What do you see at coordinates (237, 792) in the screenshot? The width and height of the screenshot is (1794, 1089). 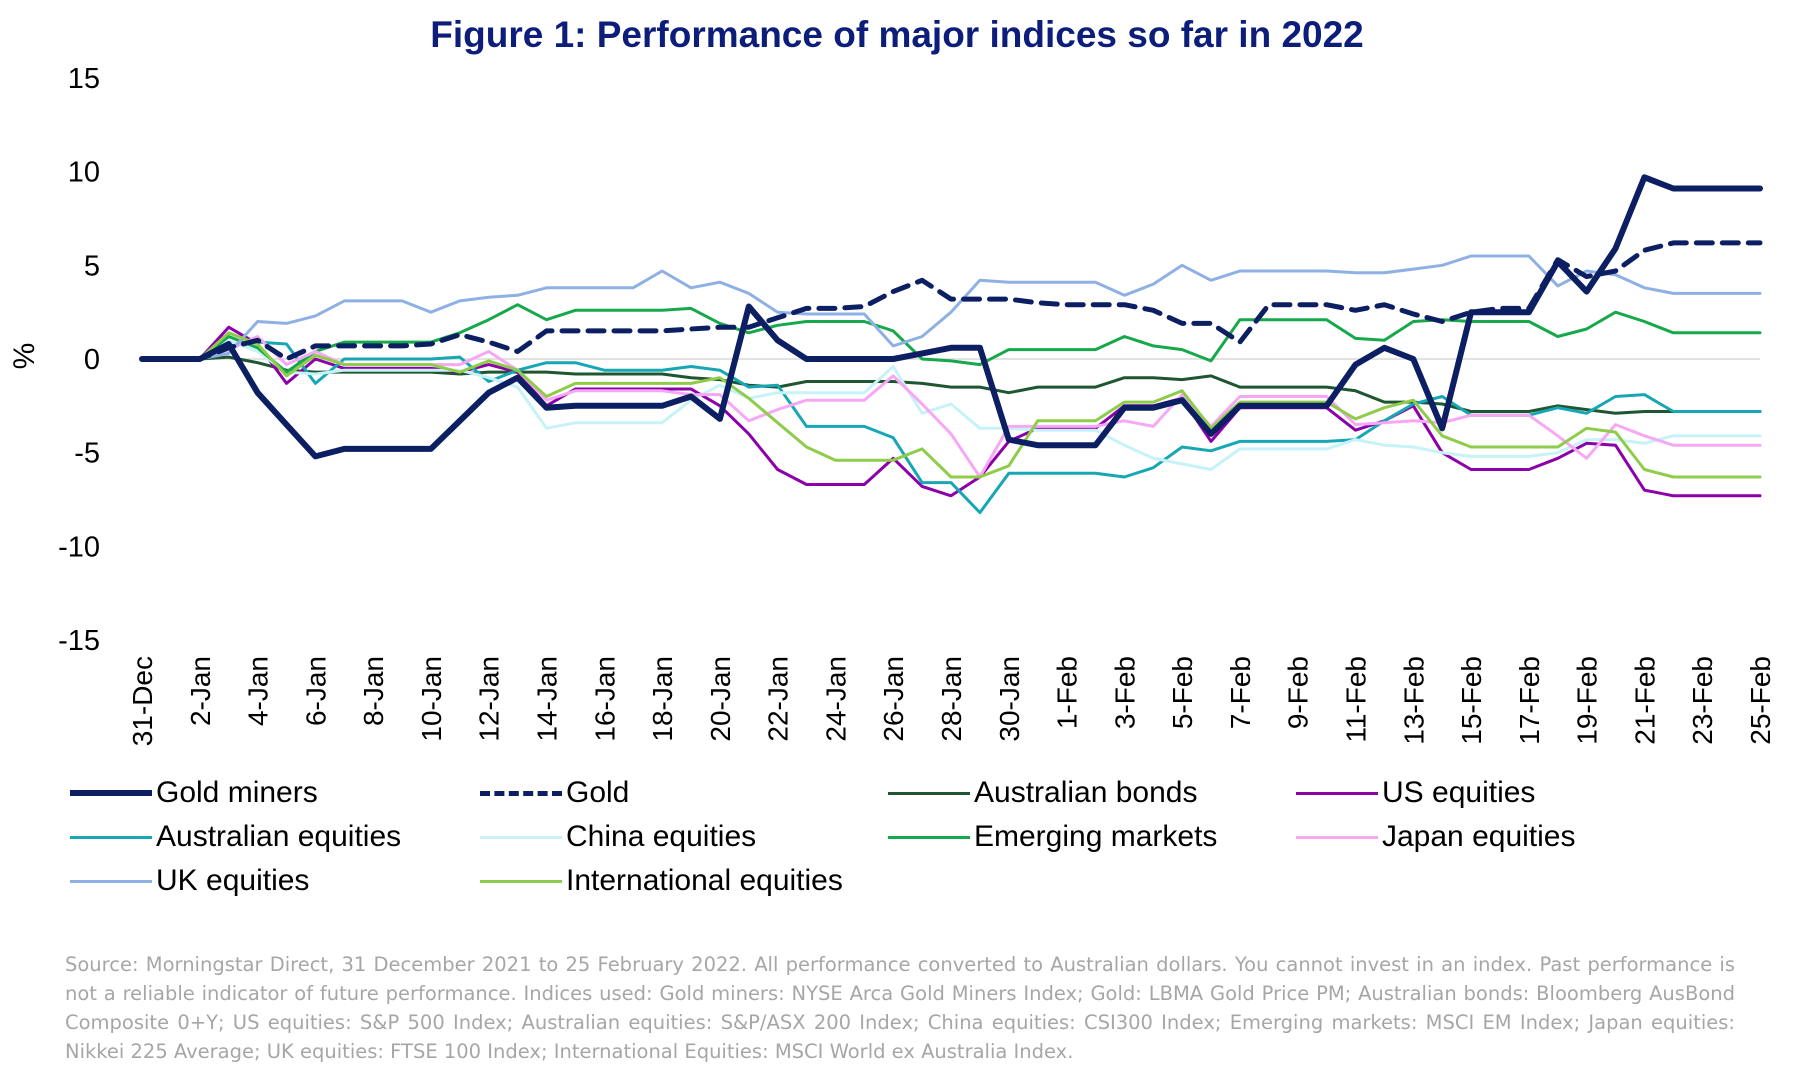 I see `legend-label: Gold miners` at bounding box center [237, 792].